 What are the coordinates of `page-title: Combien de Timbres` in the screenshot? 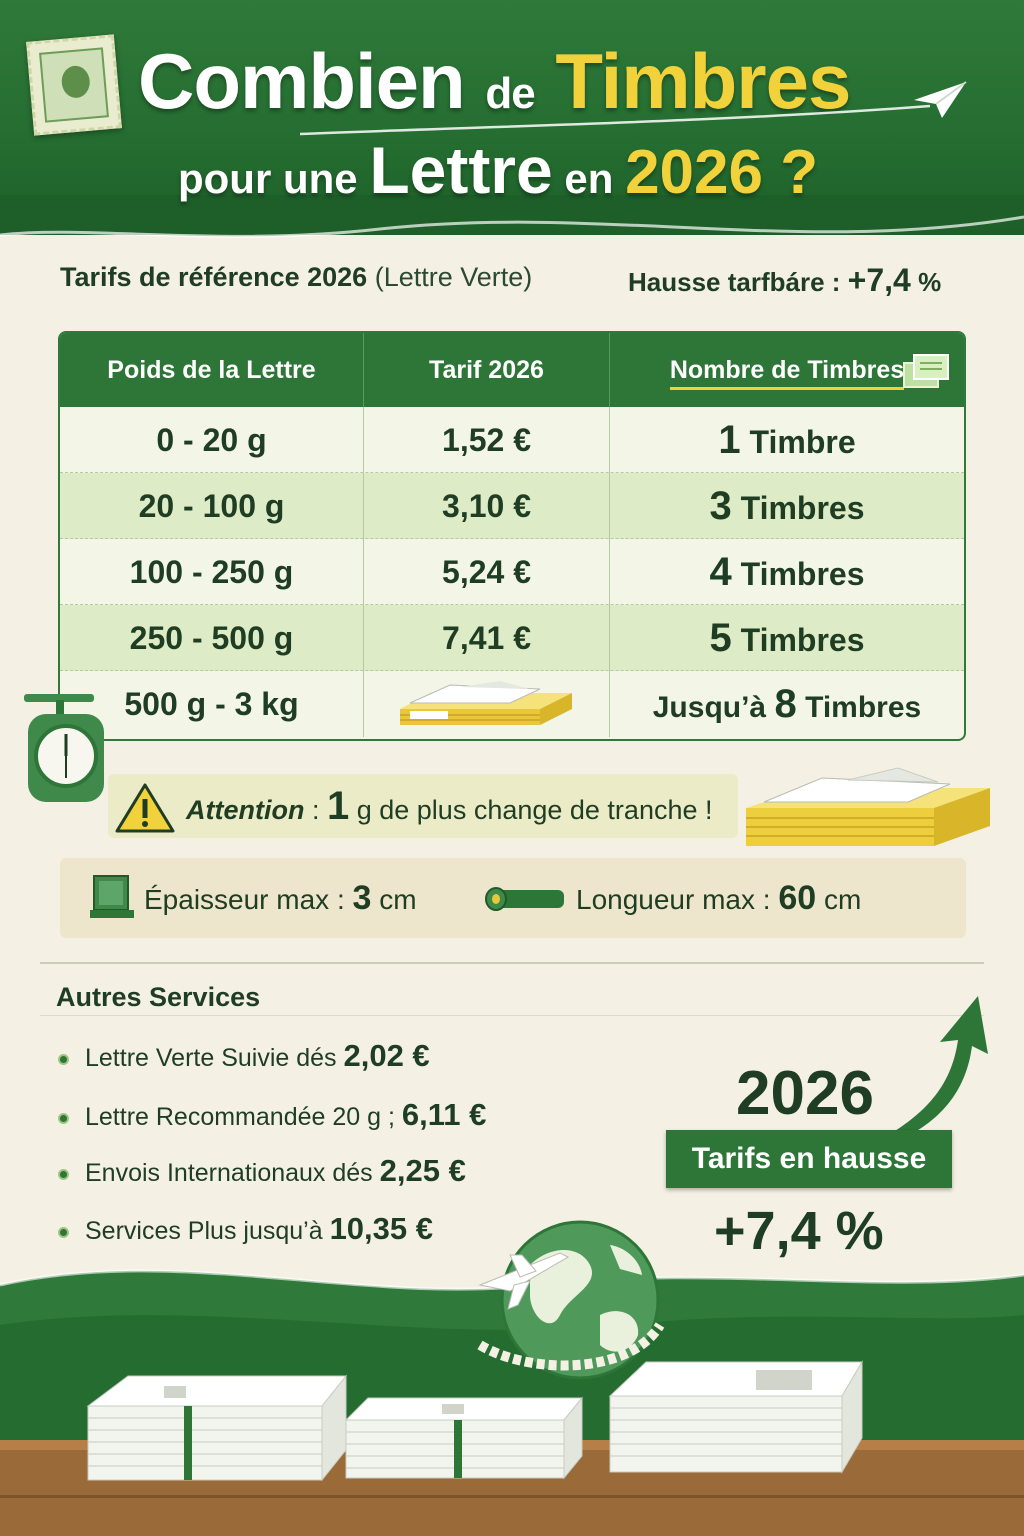 It's located at (494, 81).